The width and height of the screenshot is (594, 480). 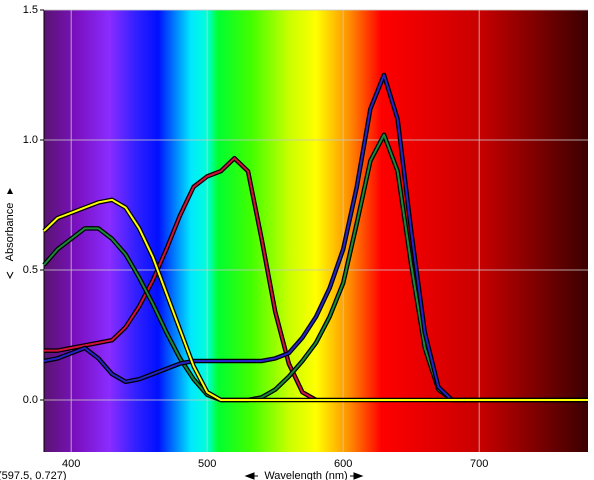 What do you see at coordinates (10, 191) in the screenshot?
I see `y-arrow-up` at bounding box center [10, 191].